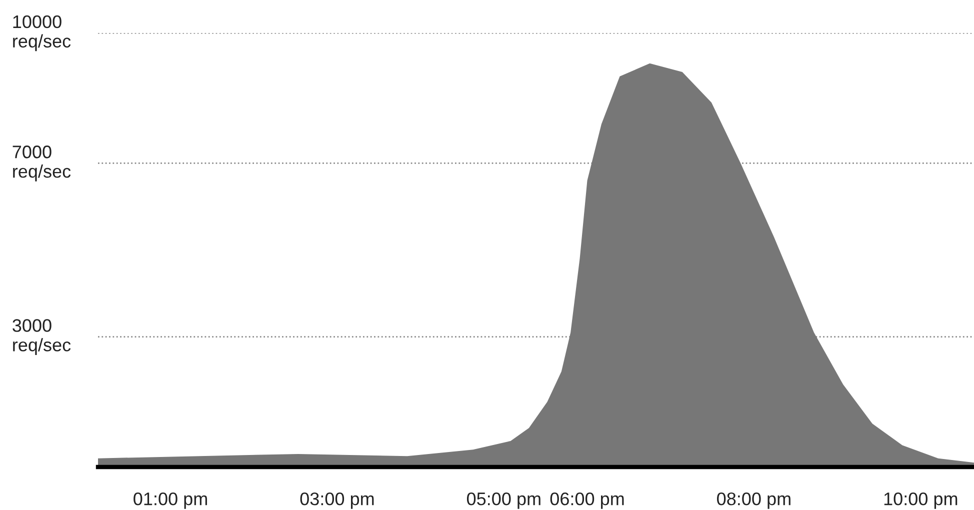 The width and height of the screenshot is (974, 510). What do you see at coordinates (170, 500) in the screenshot?
I see `x-tick-label: 01:00 pm` at bounding box center [170, 500].